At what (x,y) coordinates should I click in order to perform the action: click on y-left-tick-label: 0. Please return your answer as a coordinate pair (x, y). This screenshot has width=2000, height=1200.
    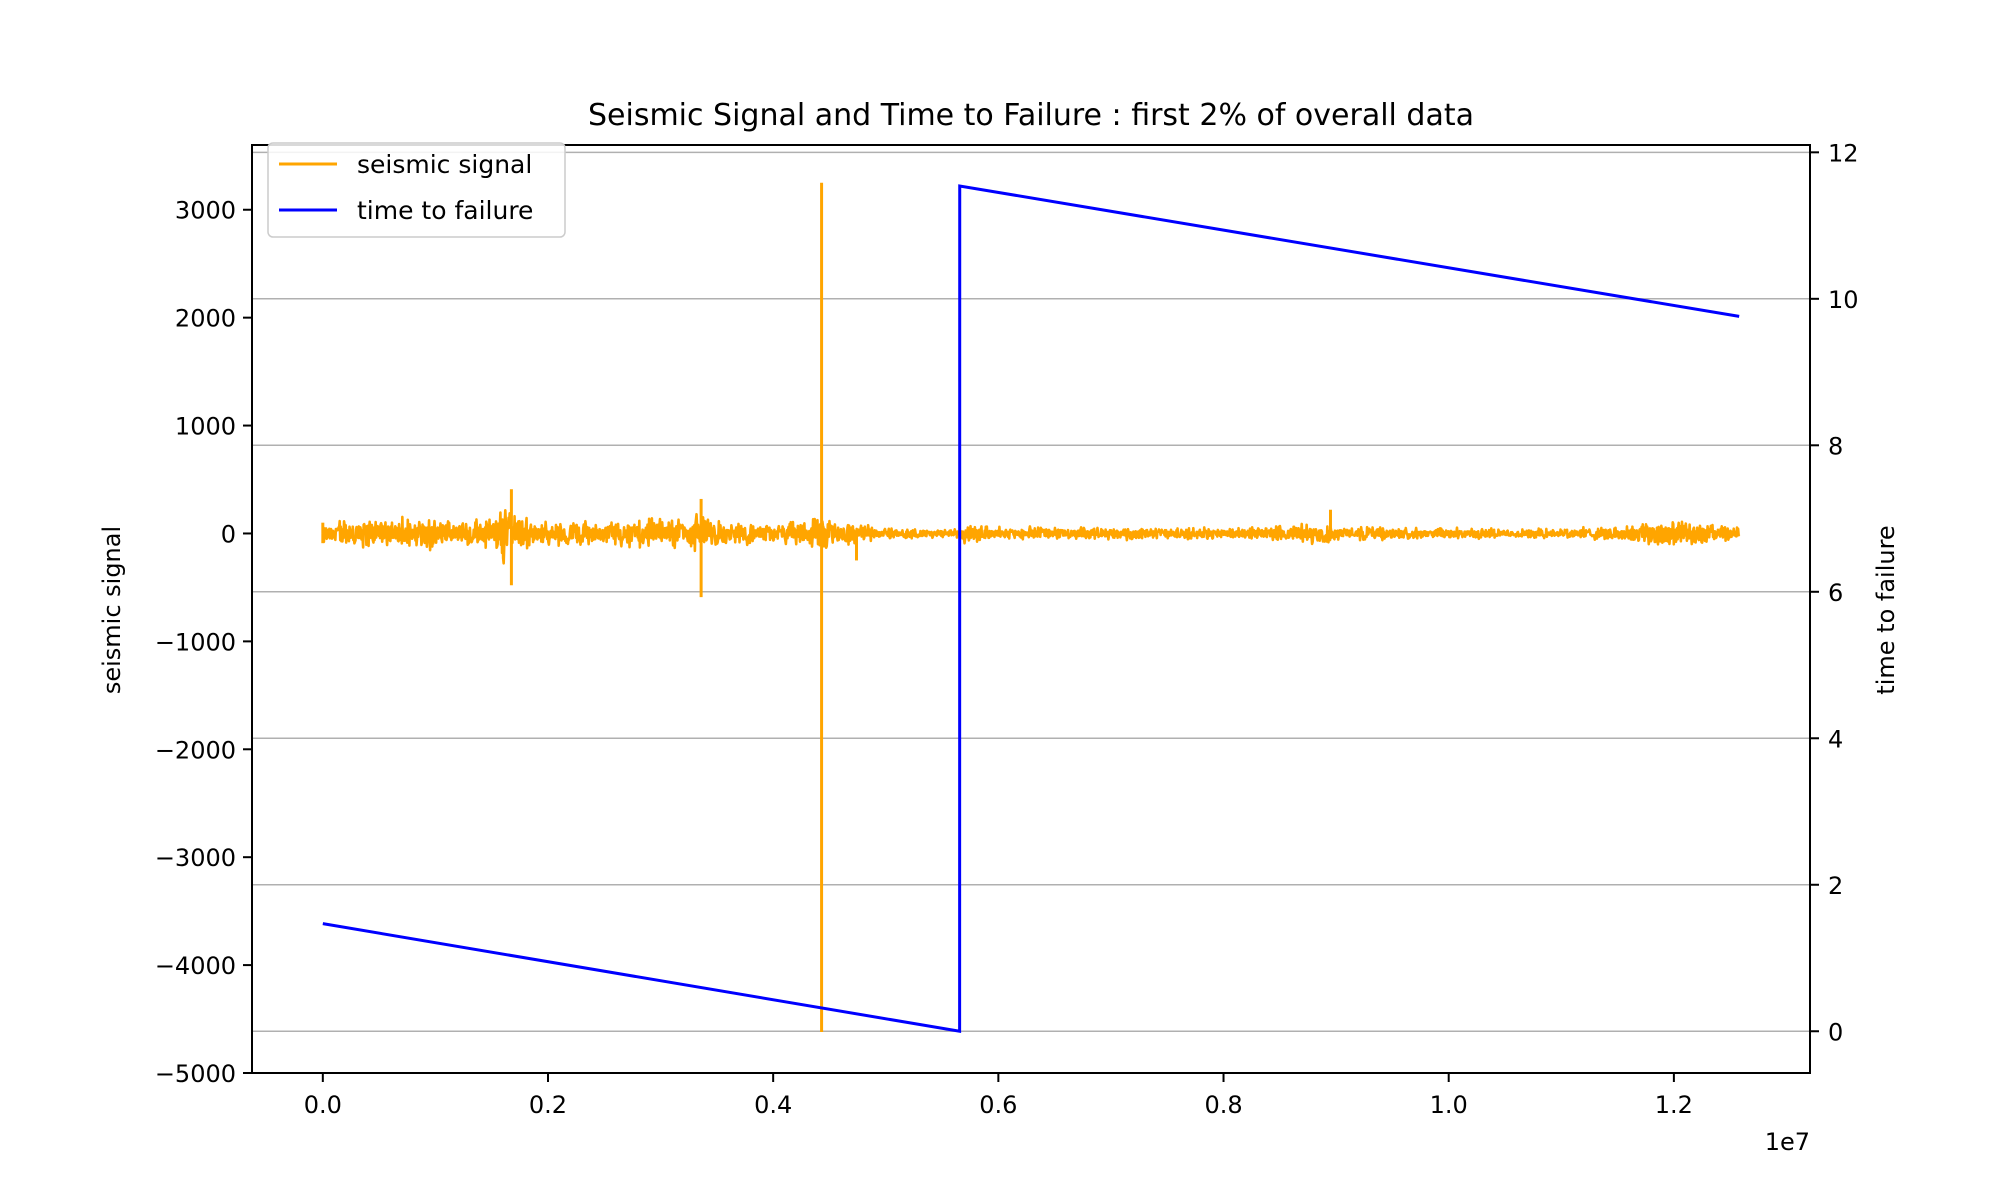
    Looking at the image, I should click on (228, 534).